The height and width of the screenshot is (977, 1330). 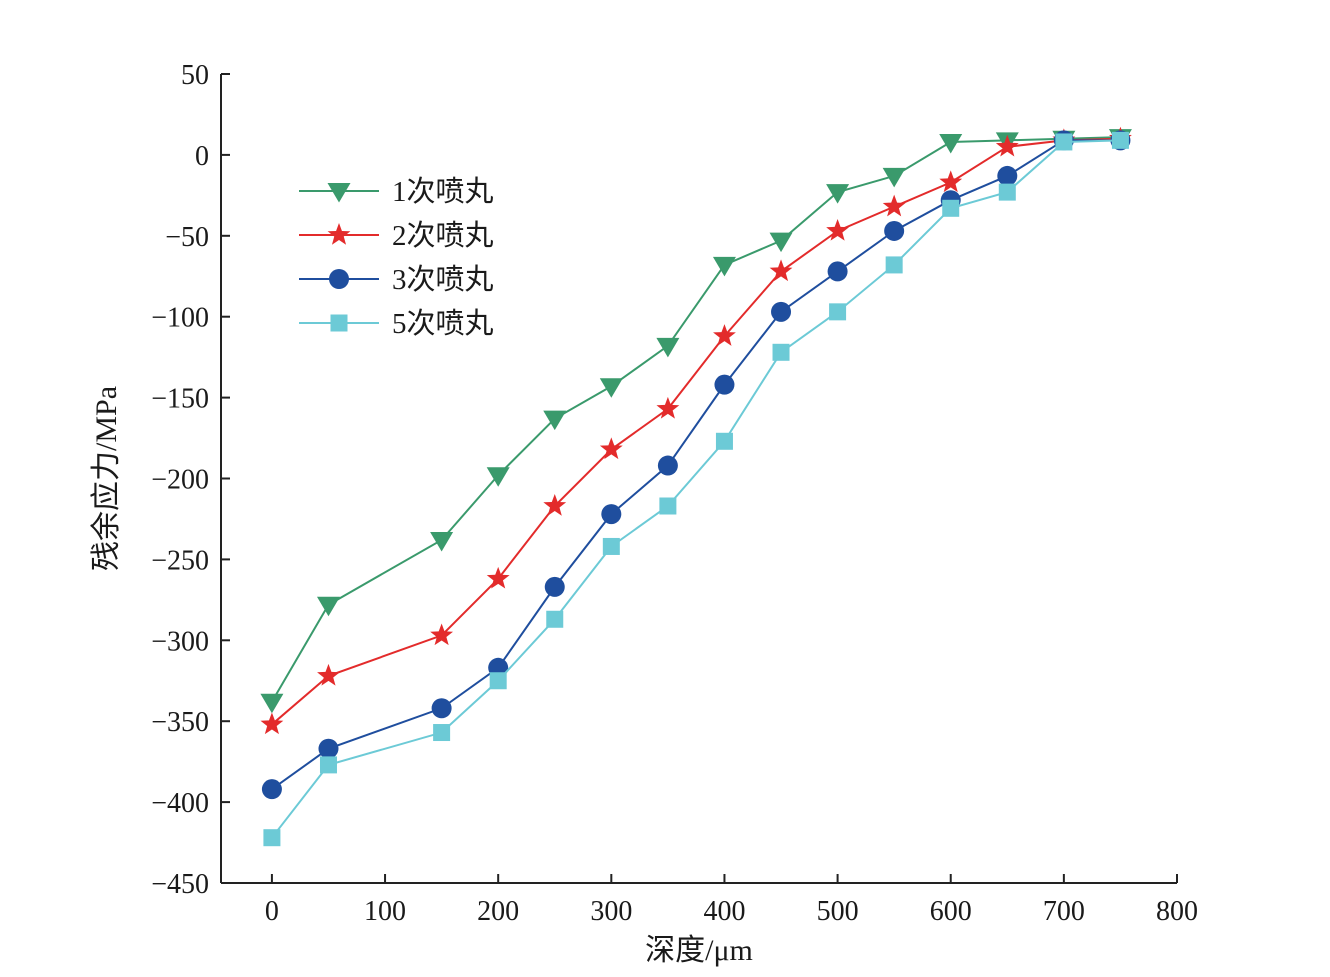 I want to click on x-tick-label: 300, so click(x=611, y=911).